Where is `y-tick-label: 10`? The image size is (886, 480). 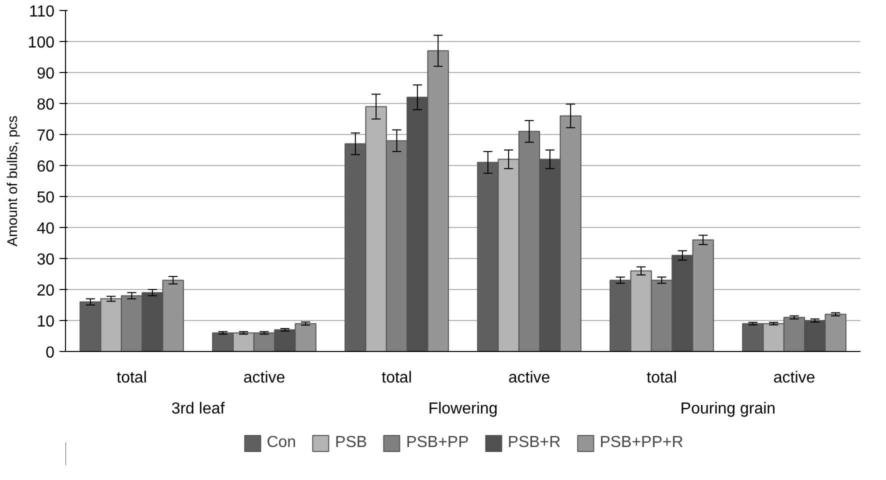 y-tick-label: 10 is located at coordinates (45, 322).